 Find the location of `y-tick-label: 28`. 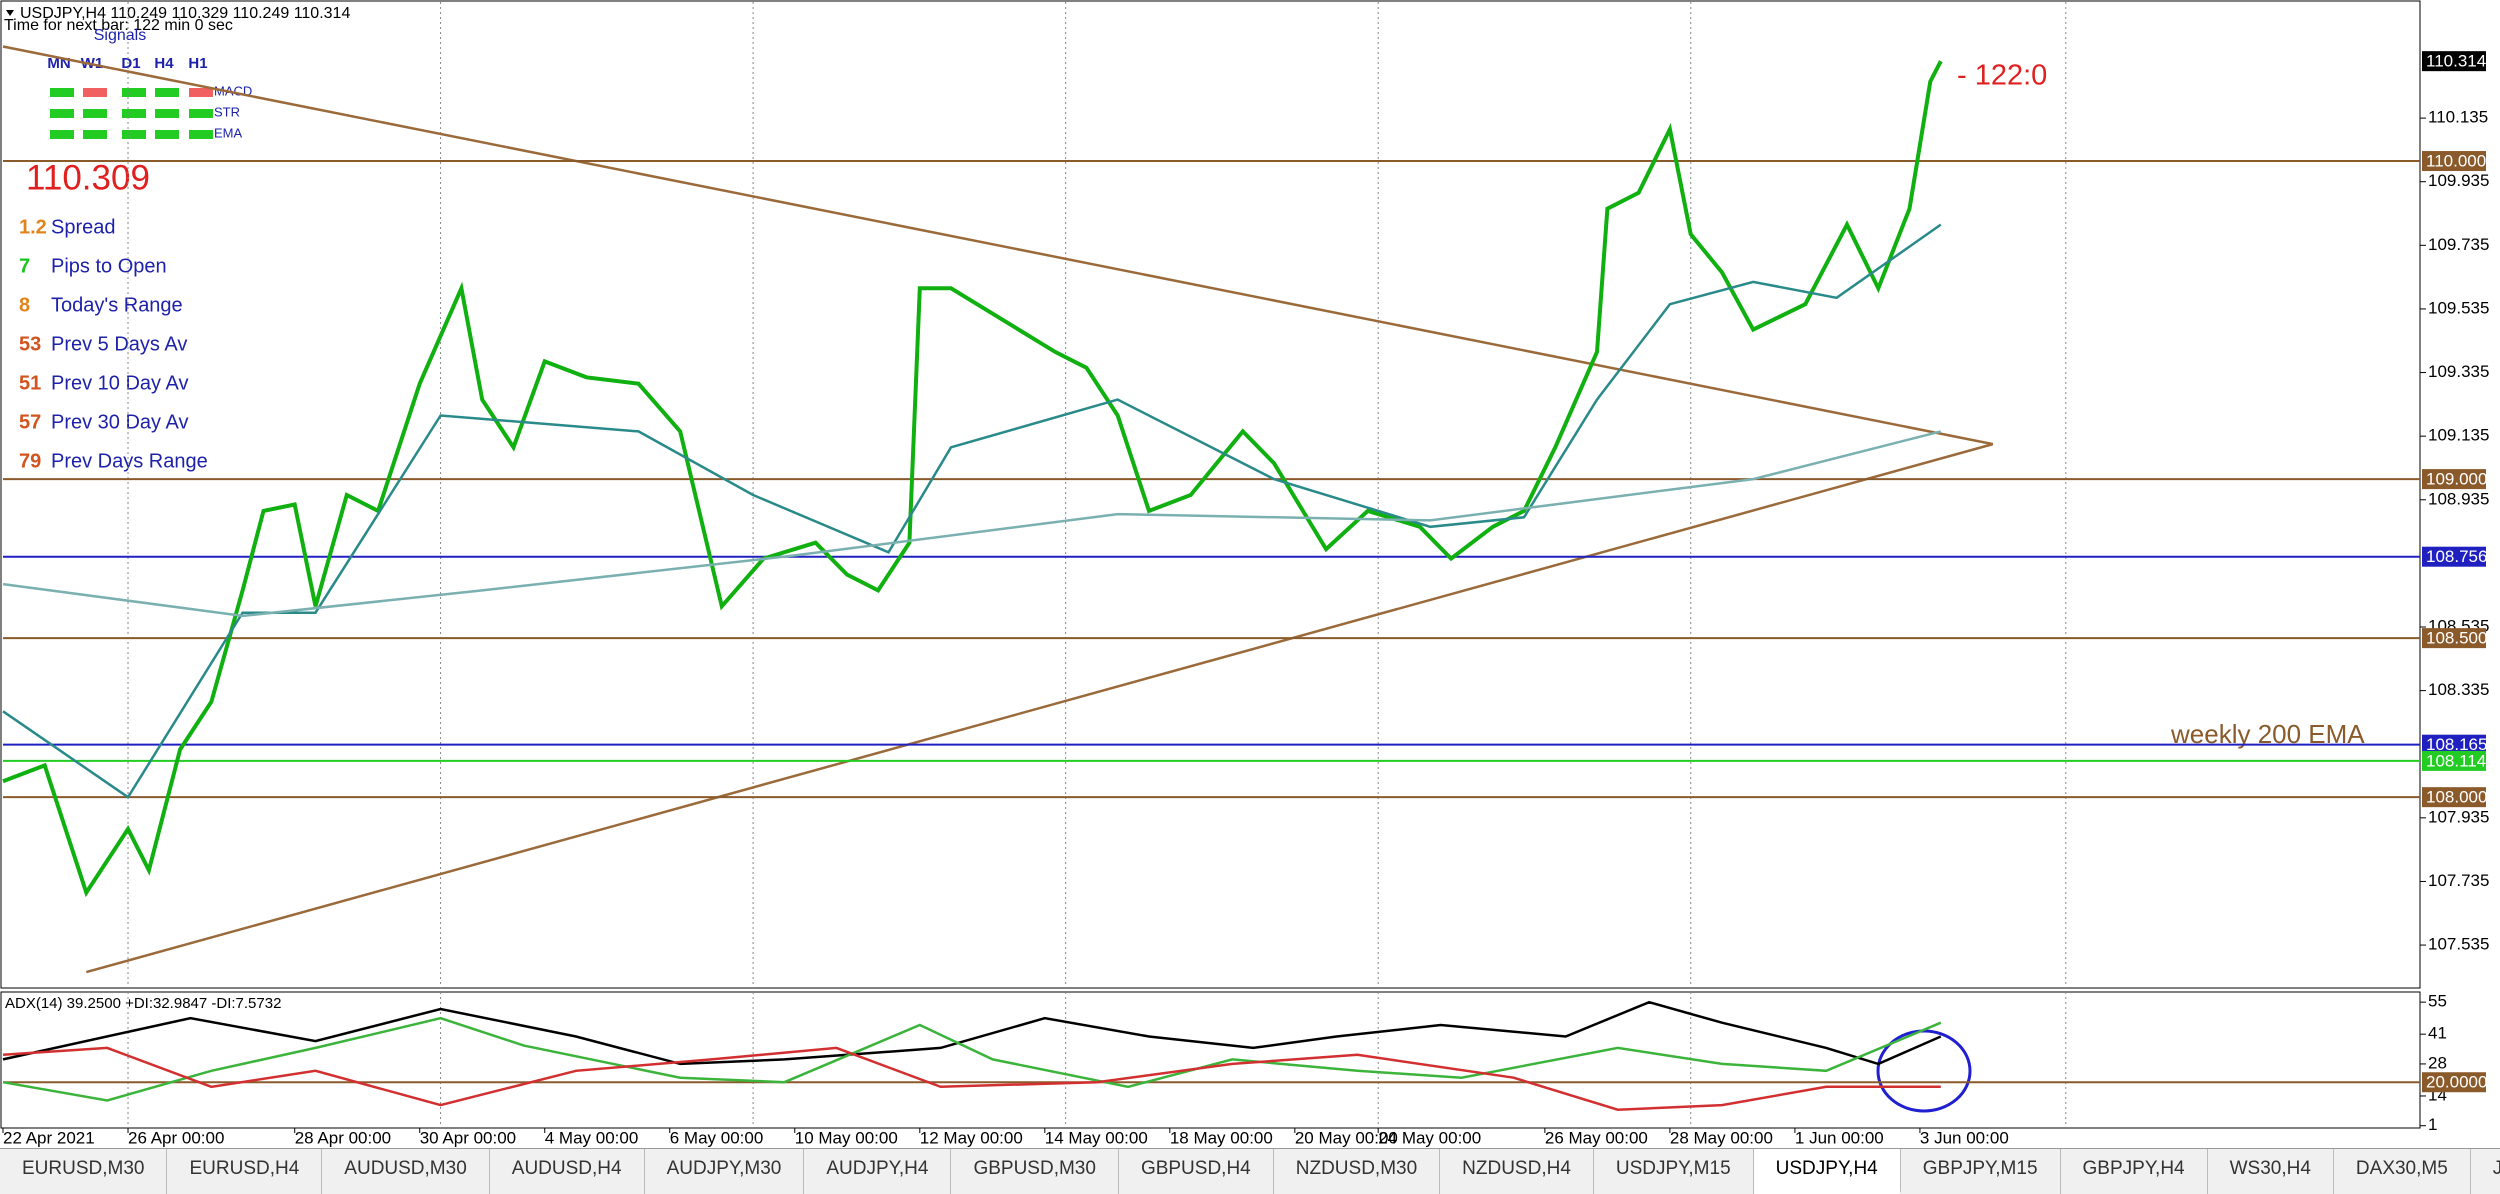

y-tick-label: 28 is located at coordinates (2437, 1062).